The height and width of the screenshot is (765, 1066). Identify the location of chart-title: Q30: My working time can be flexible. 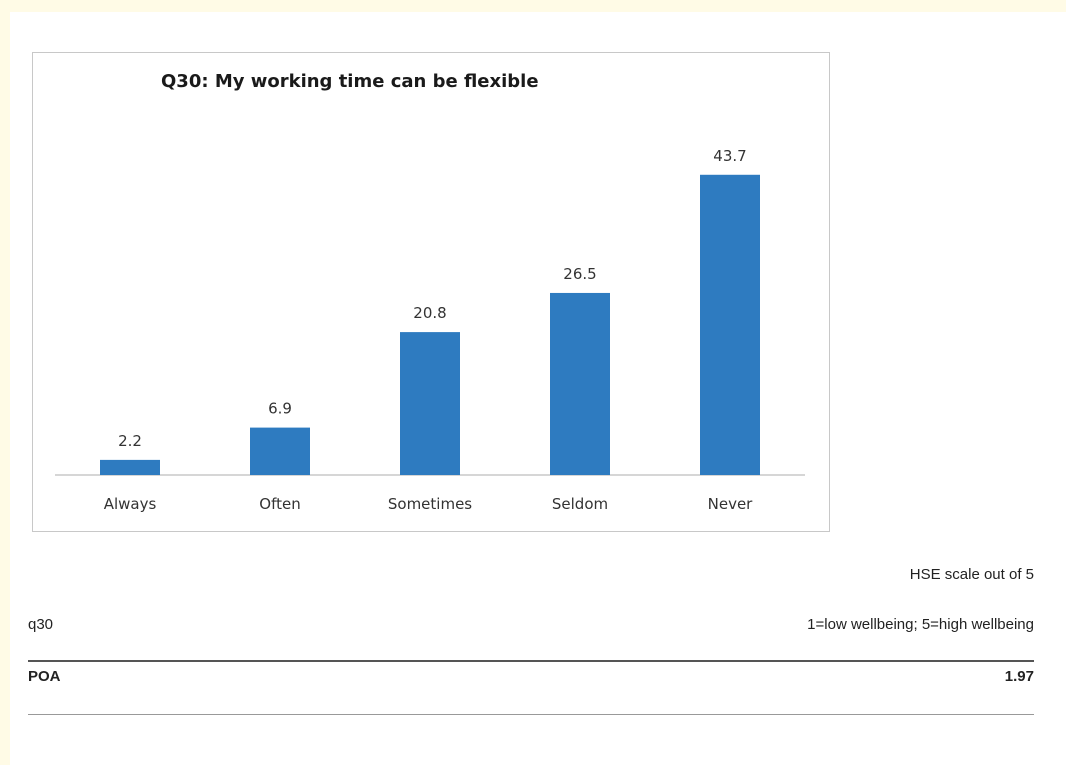
(350, 81).